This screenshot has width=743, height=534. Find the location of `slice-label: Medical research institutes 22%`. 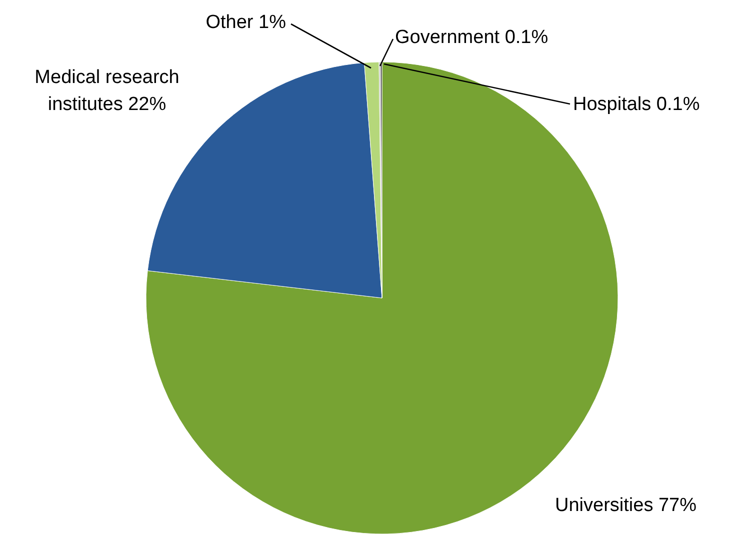

slice-label: Medical research institutes 22% is located at coordinates (107, 91).